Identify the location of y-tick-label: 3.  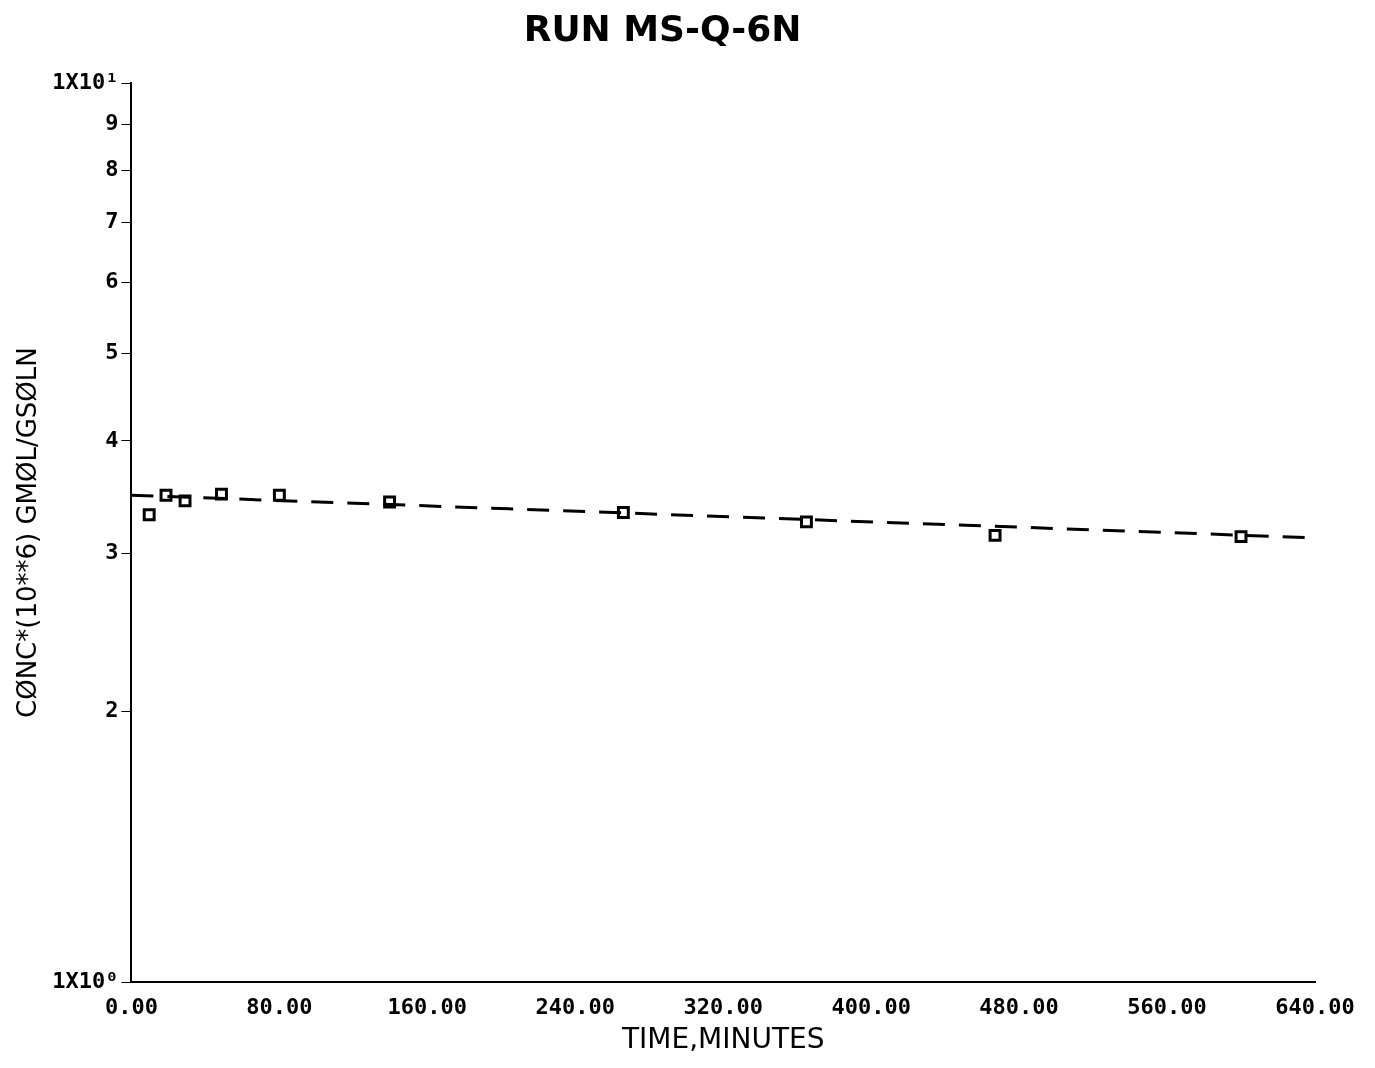
(112, 551).